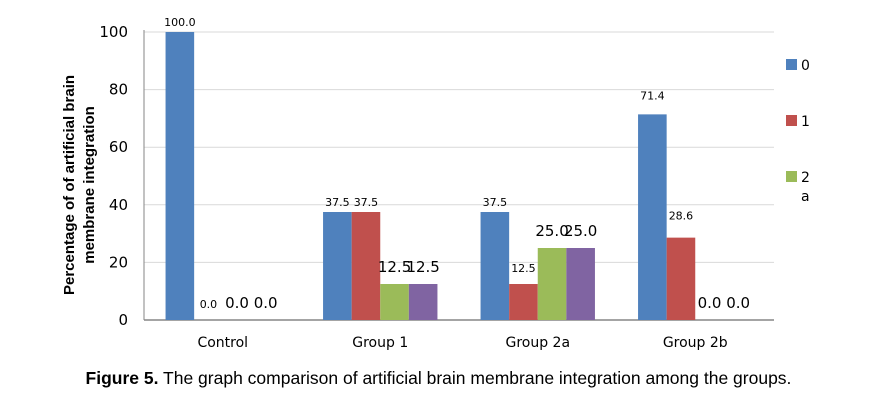  I want to click on y-tick-label: 60, so click(118, 147).